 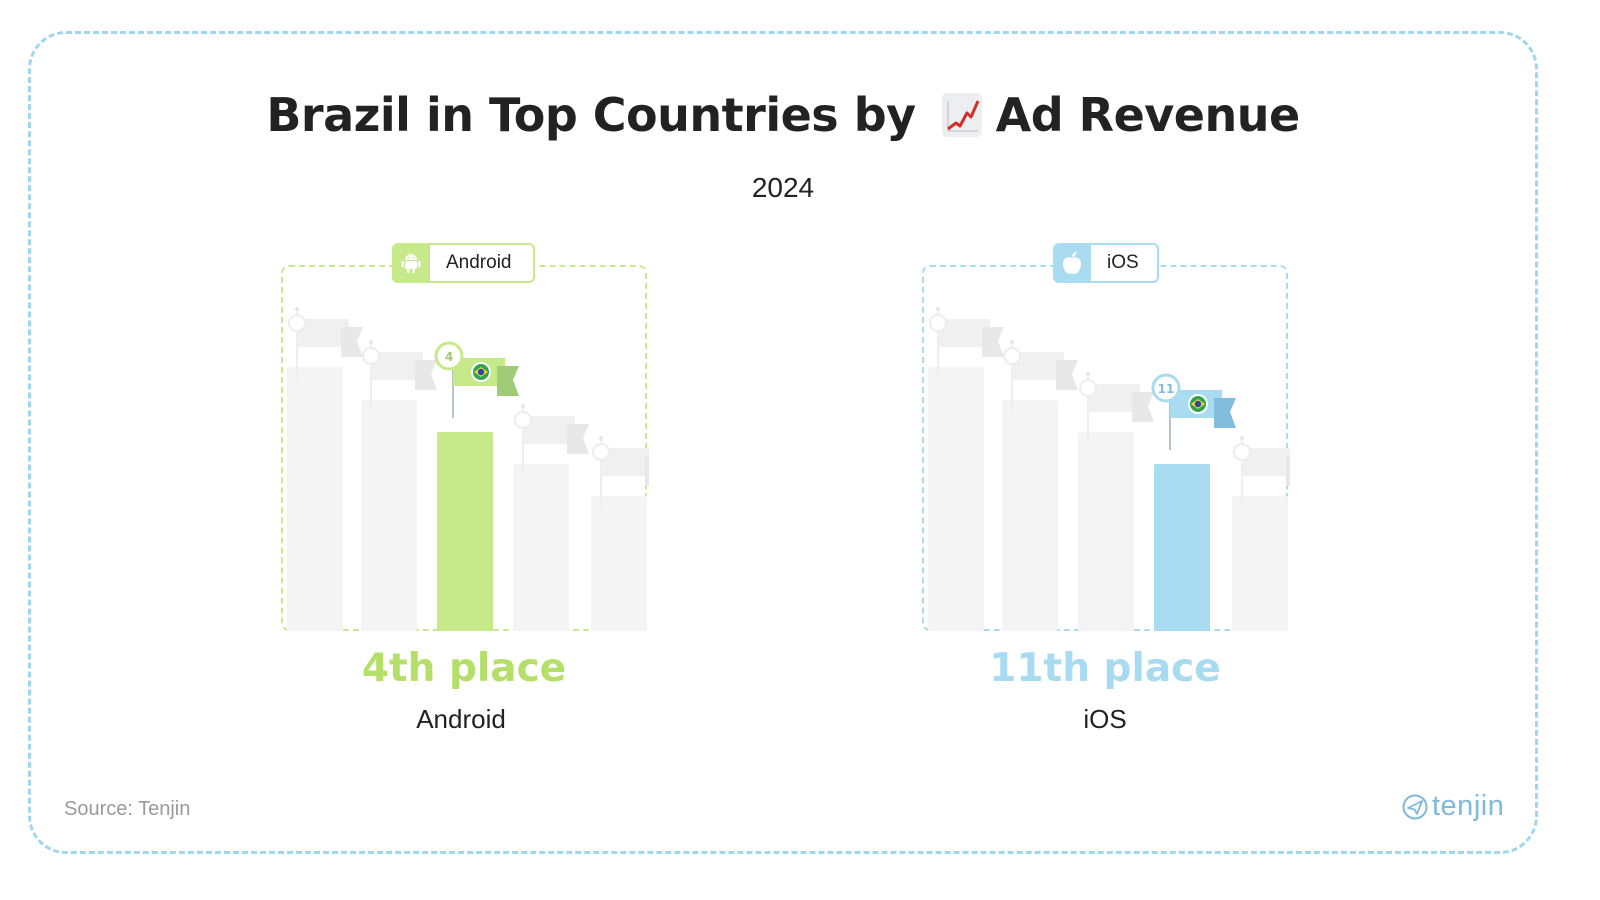 What do you see at coordinates (411, 263) in the screenshot?
I see `android-icon` at bounding box center [411, 263].